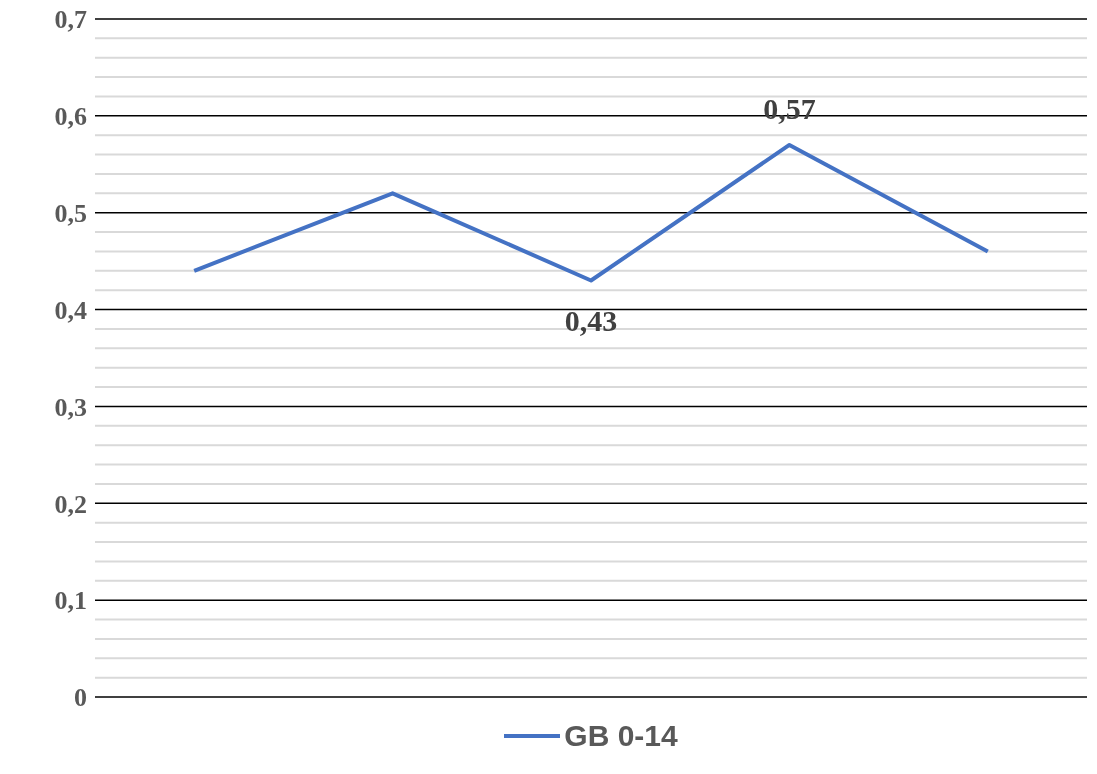  Describe the element at coordinates (80, 698) in the screenshot. I see `y-tick-label: 0` at that location.